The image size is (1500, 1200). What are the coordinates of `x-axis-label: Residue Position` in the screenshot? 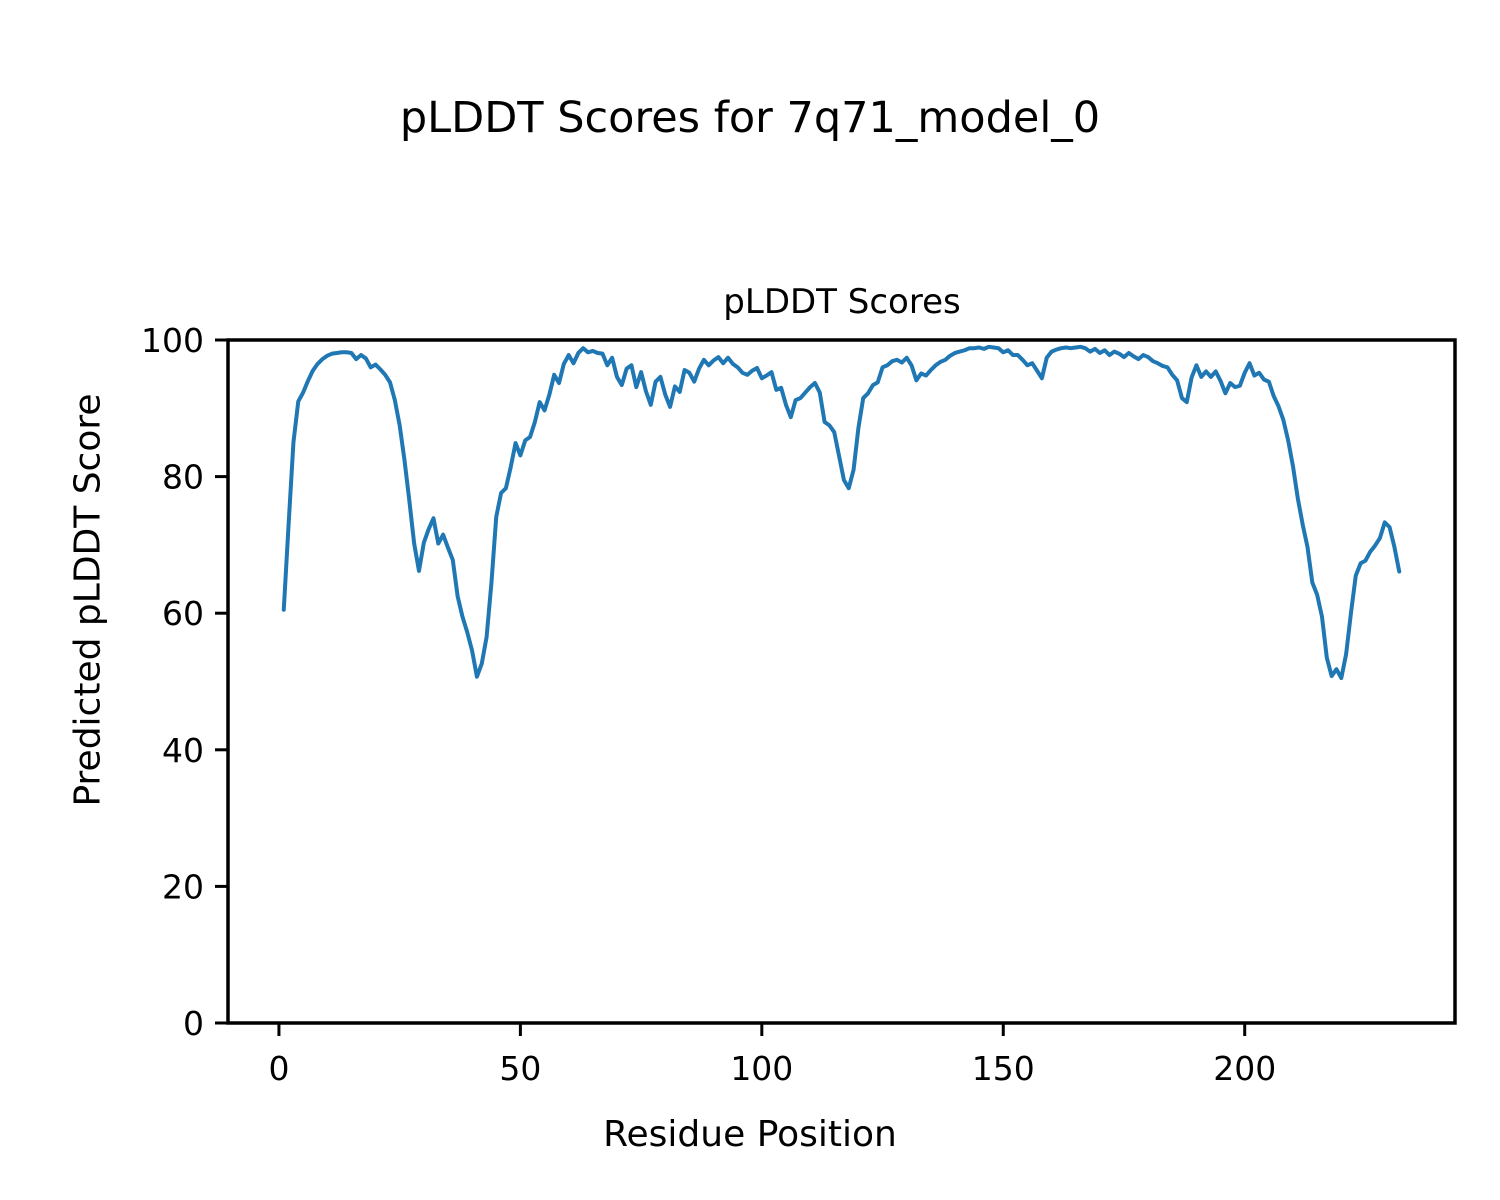 It's located at (750, 1134).